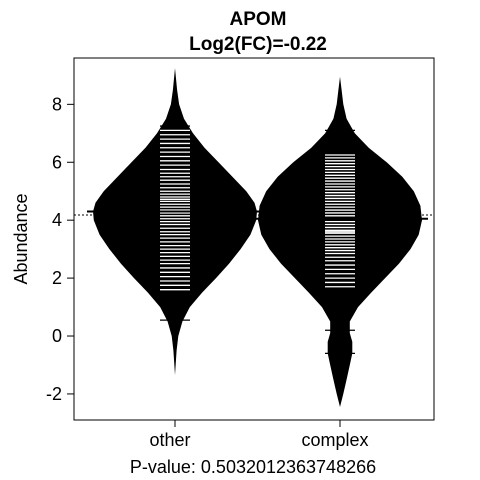 This screenshot has height=480, width=480. What do you see at coordinates (57, 278) in the screenshot?
I see `y-tick-label-2: 2` at bounding box center [57, 278].